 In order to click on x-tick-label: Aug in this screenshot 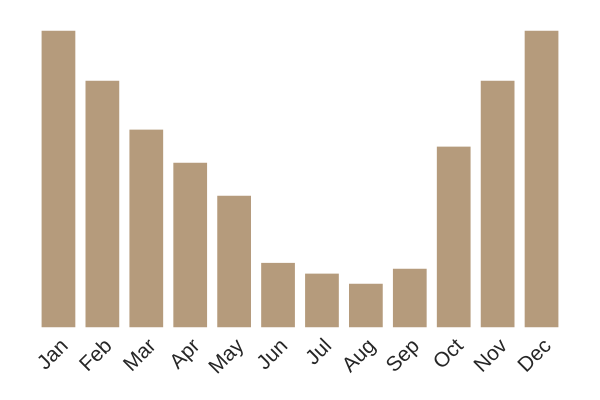, I will do `click(359, 357)`.